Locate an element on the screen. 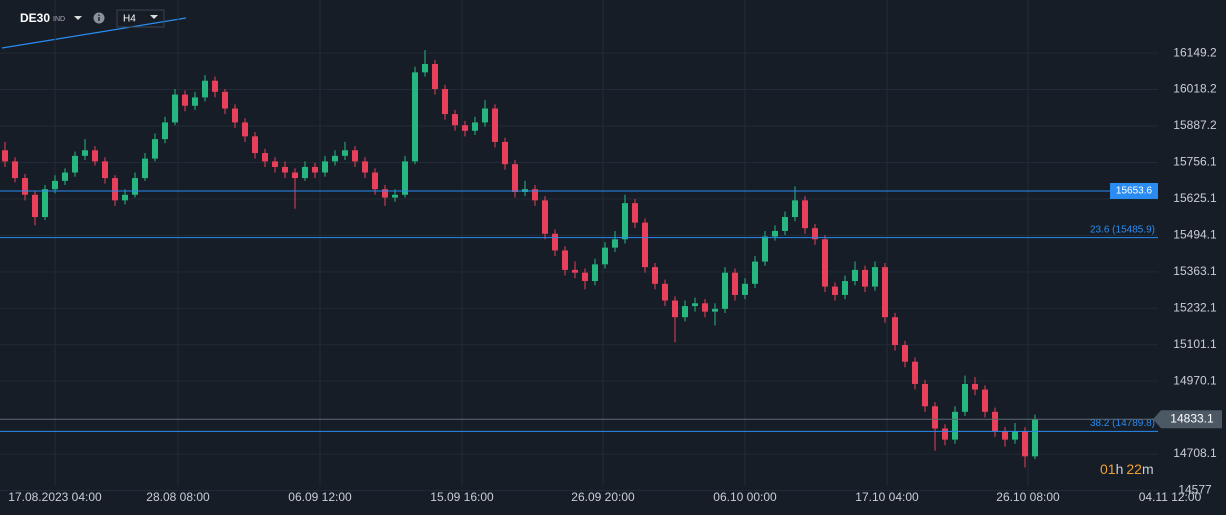  level-label: 15653.6 is located at coordinates (1134, 191).